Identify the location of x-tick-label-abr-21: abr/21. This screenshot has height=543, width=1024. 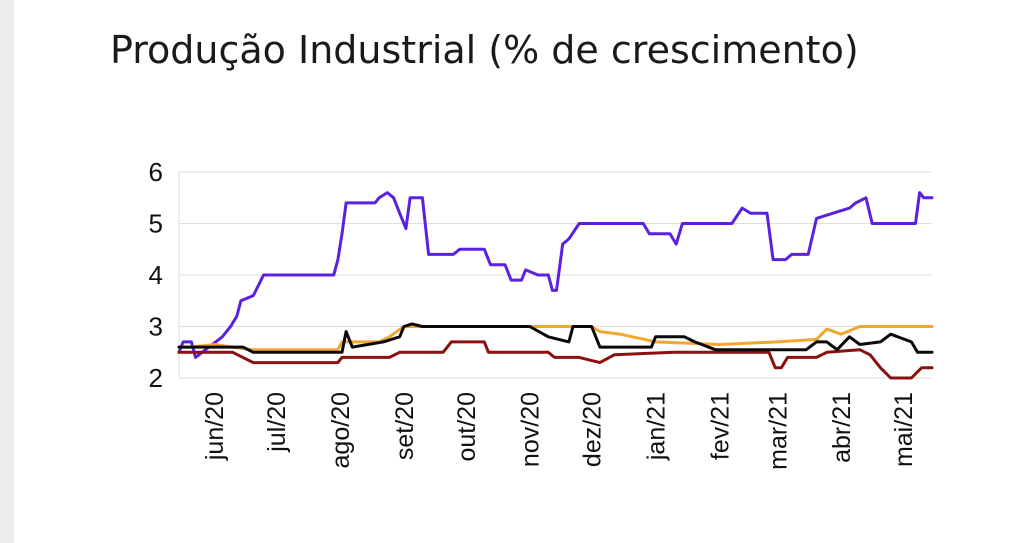
(842, 427).